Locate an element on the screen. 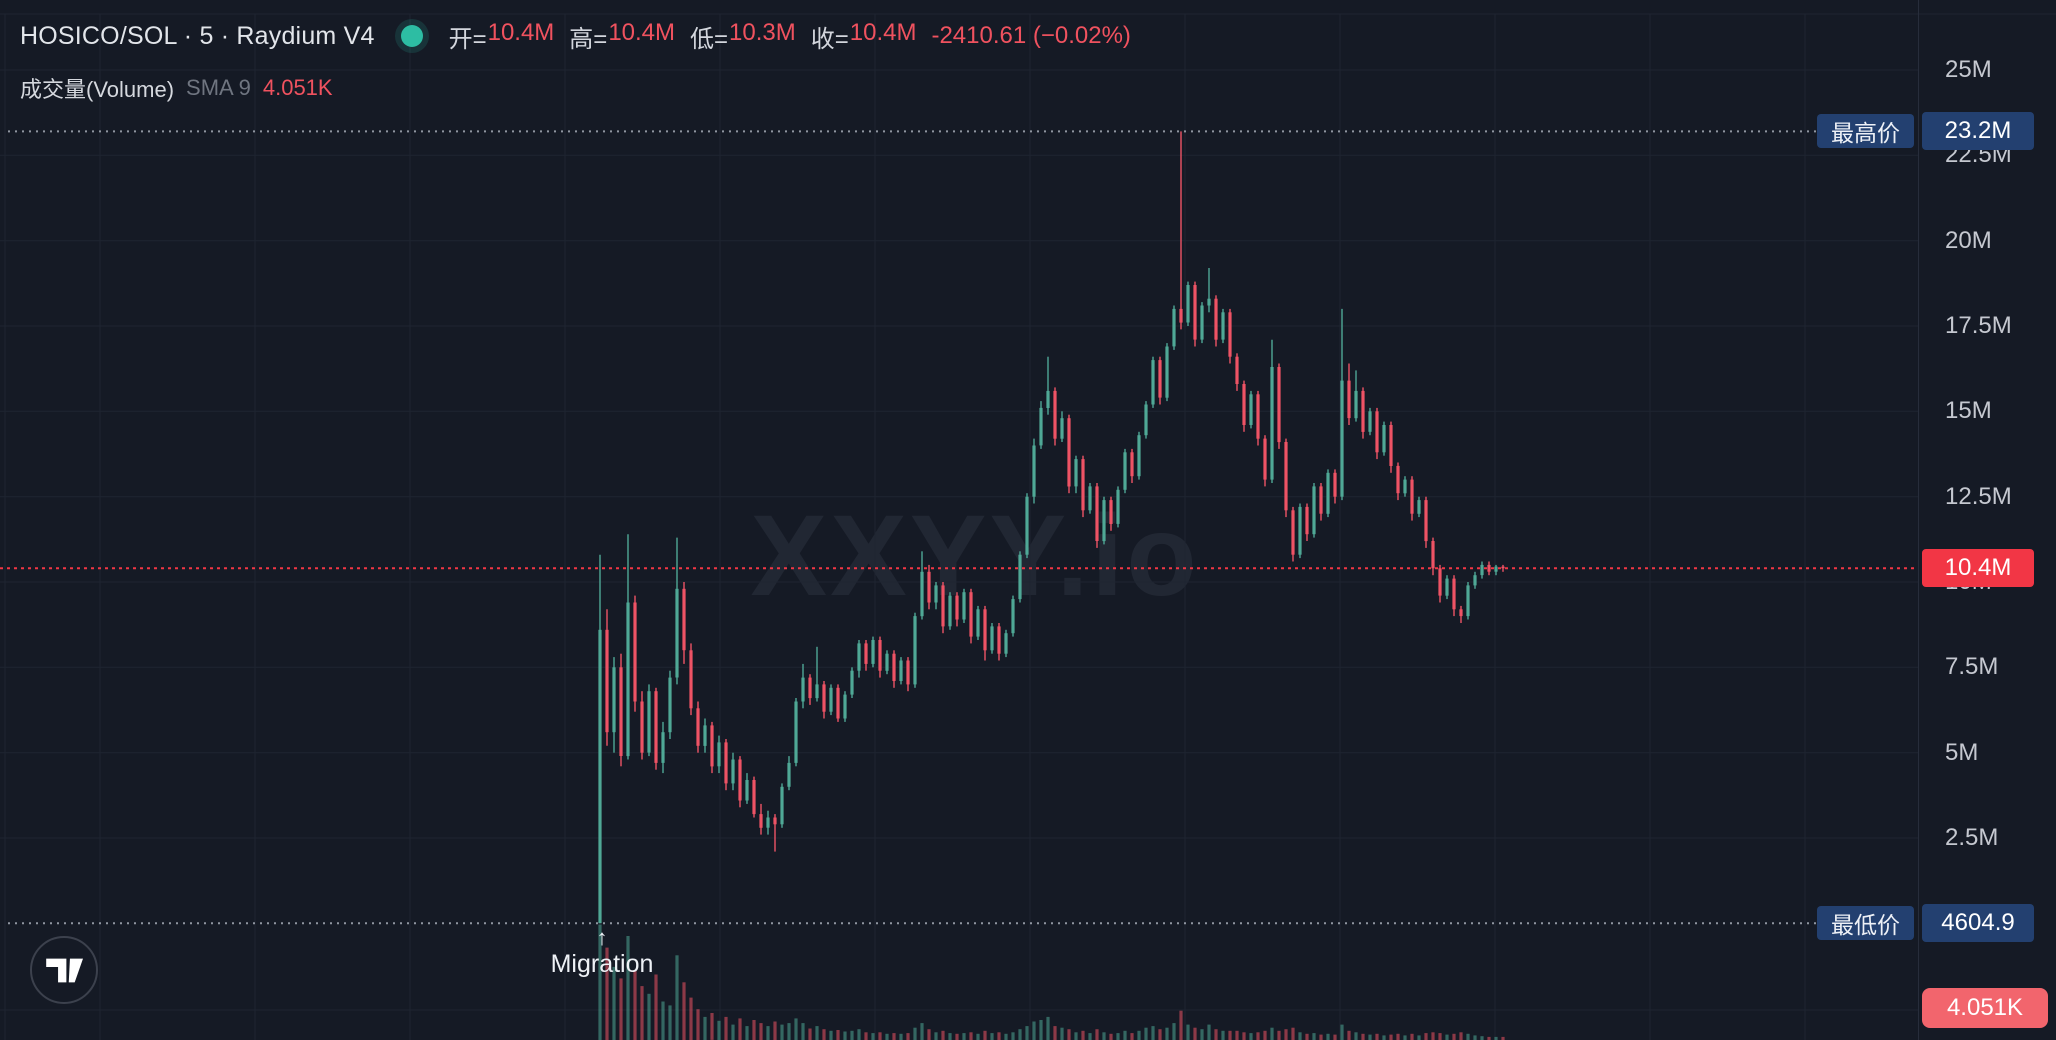 This screenshot has height=1040, width=2056. tradingview-icon is located at coordinates (64, 970).